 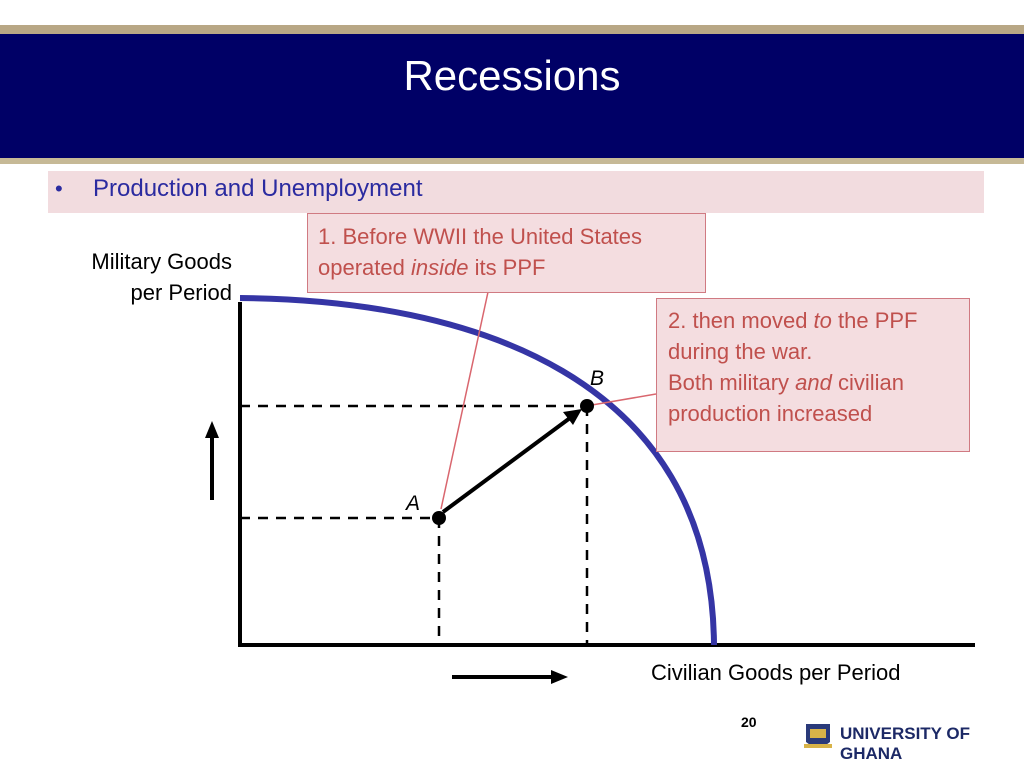 What do you see at coordinates (512, 29) in the screenshot?
I see `title-top-stripe` at bounding box center [512, 29].